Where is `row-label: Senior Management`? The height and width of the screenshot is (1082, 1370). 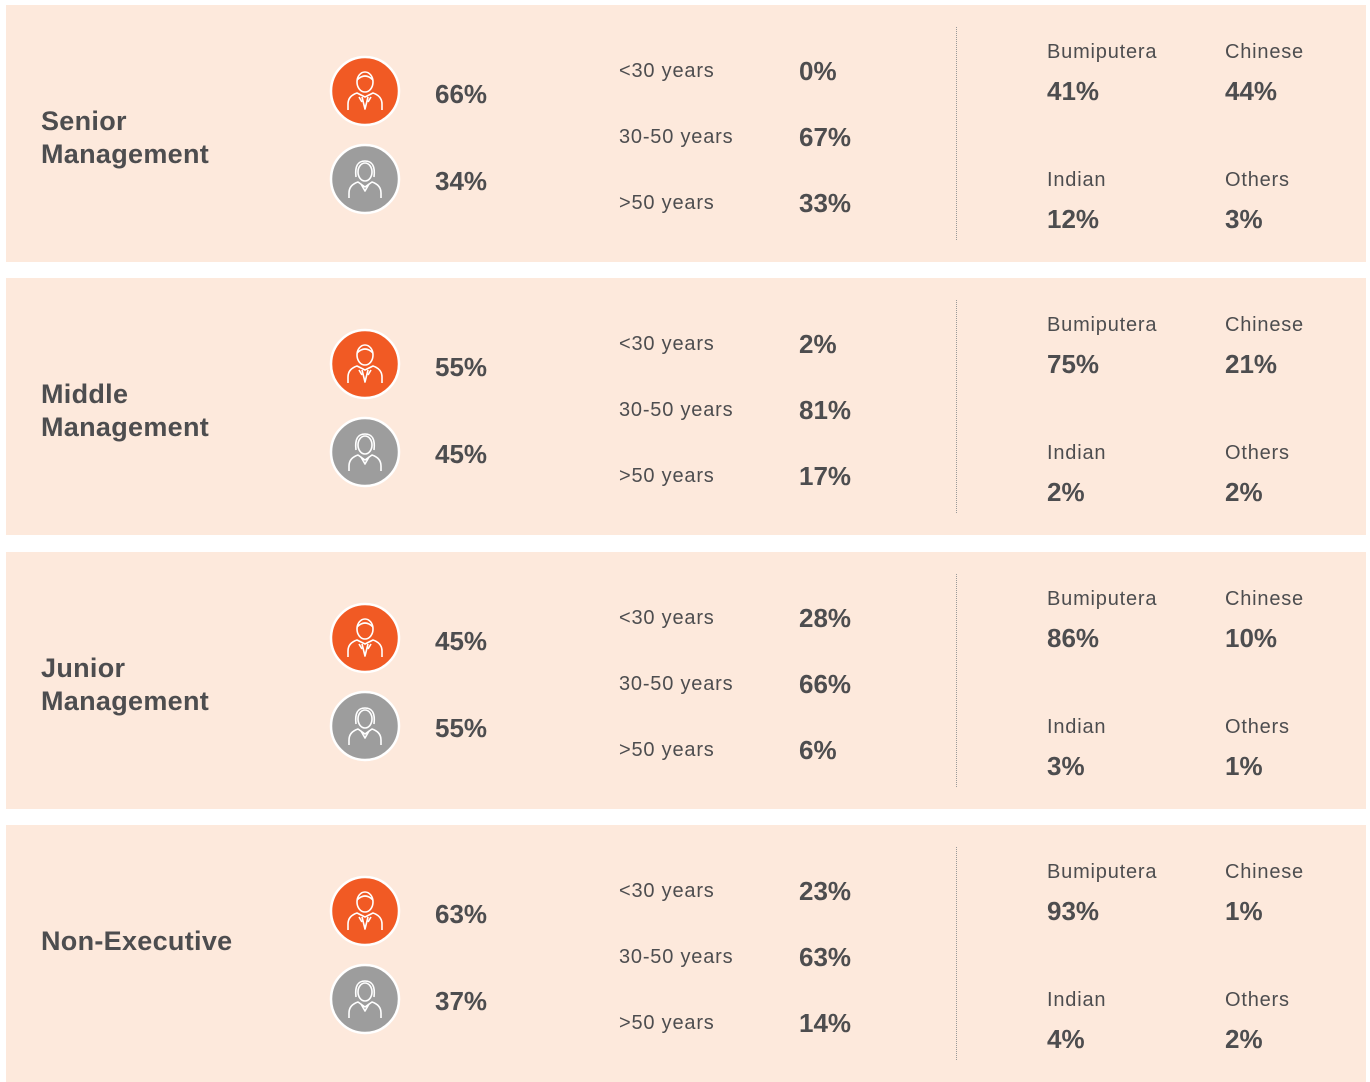
row-label: Senior Management is located at coordinates (125, 137).